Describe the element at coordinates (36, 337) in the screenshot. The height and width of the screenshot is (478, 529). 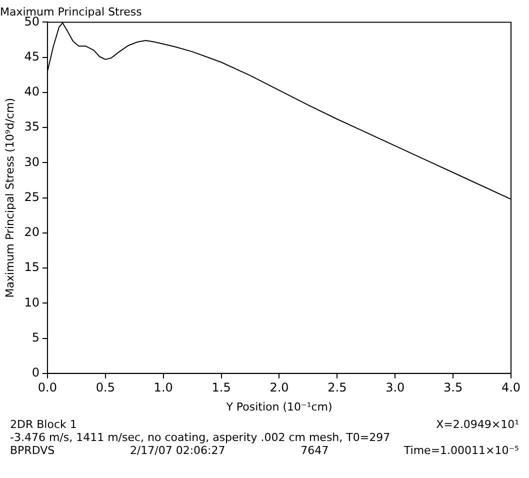
I see `y-tick-label: 5` at that location.